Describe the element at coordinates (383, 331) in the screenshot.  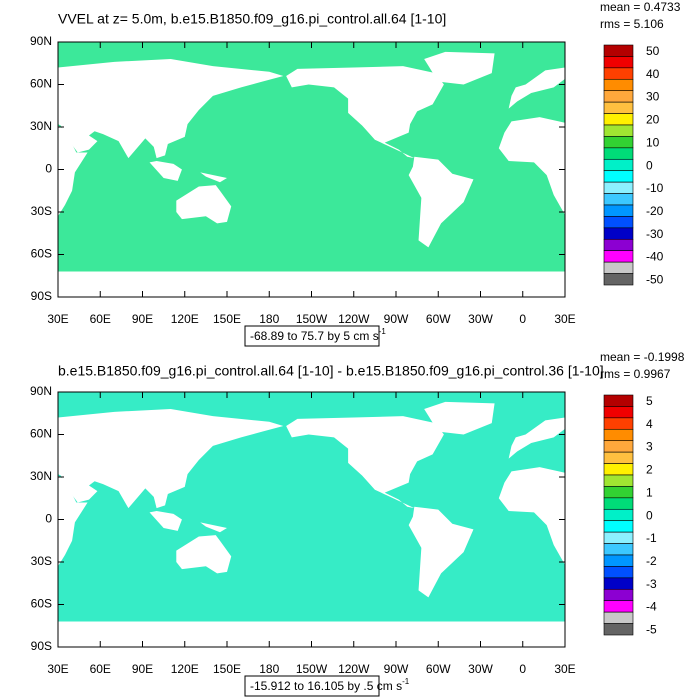
I see `info-superscript: -1` at that location.